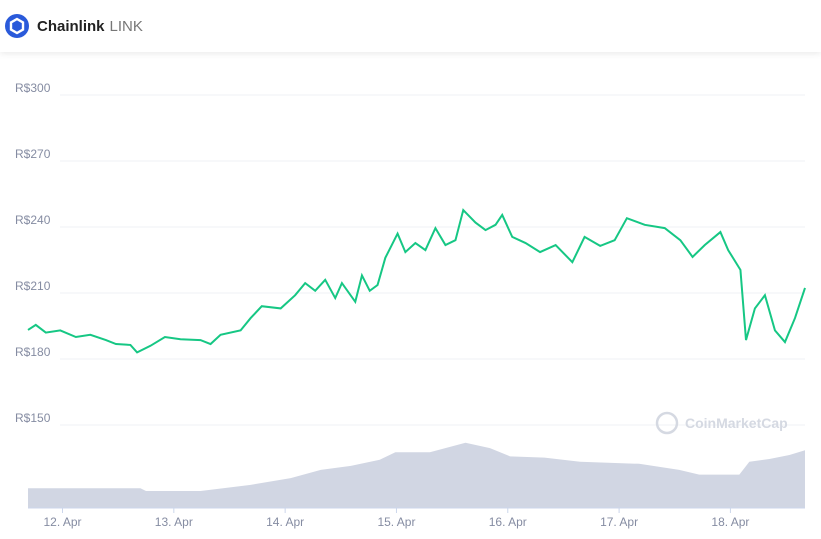 Image resolution: width=821 pixels, height=539 pixels. What do you see at coordinates (62, 522) in the screenshot?
I see `x-tick-label: 12. Apr` at bounding box center [62, 522].